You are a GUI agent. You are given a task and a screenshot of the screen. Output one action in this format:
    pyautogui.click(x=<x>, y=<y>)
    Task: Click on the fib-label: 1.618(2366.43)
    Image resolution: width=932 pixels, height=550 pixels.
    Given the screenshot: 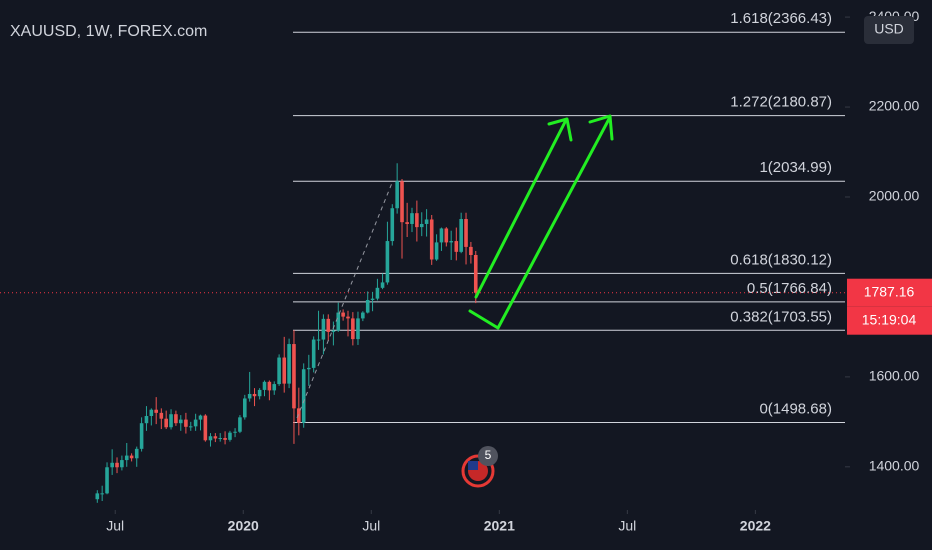 What is the action you would take?
    pyautogui.click(x=781, y=18)
    